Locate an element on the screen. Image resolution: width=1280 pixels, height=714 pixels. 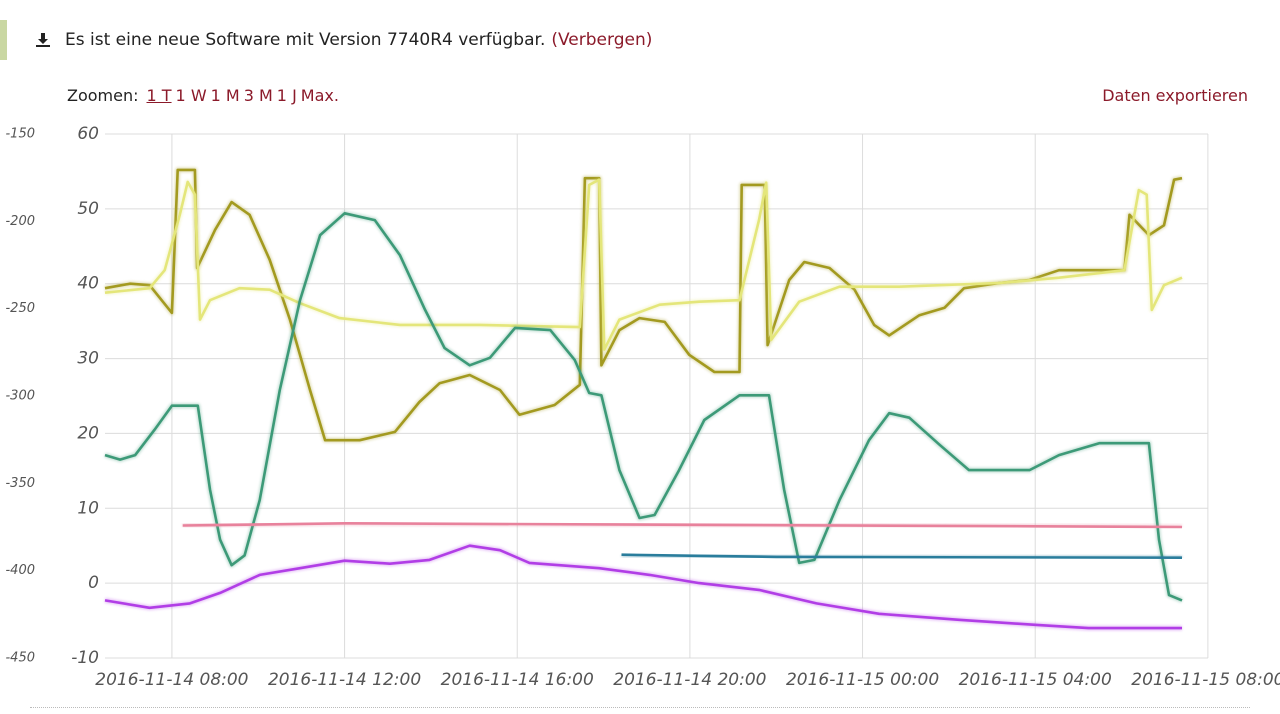
y-tick-label: -10 is located at coordinates (85, 658).